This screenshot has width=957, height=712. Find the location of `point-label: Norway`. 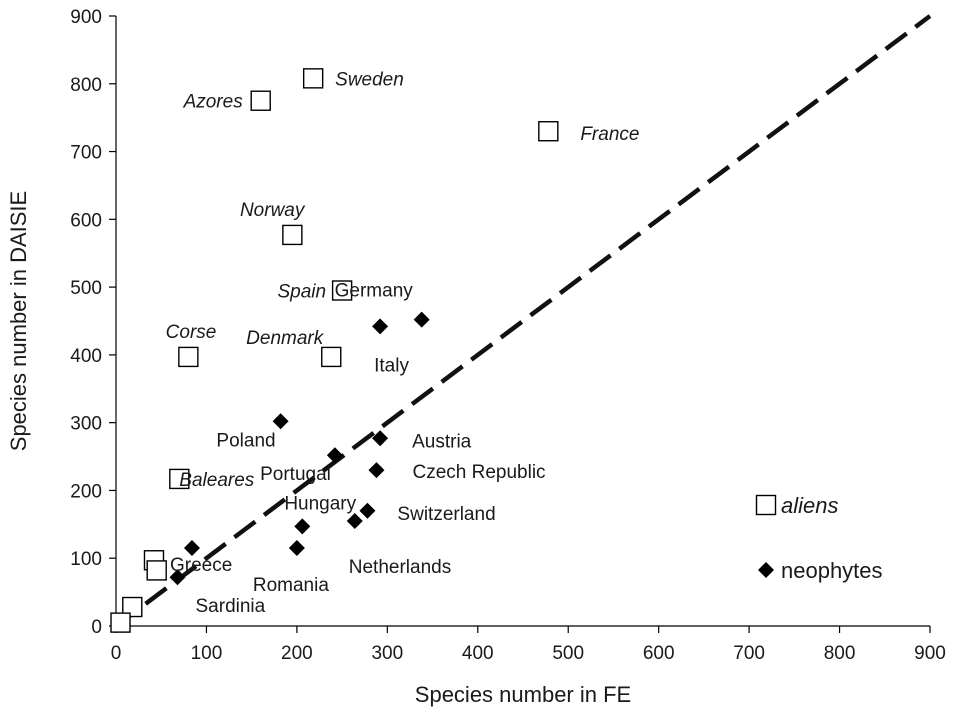

point-label: Norway is located at coordinates (273, 210).